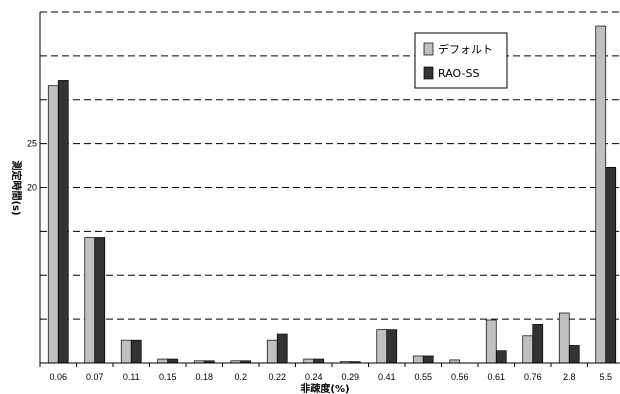 This screenshot has width=620, height=394. I want to click on x-tick-label: 0.15, so click(168, 377).